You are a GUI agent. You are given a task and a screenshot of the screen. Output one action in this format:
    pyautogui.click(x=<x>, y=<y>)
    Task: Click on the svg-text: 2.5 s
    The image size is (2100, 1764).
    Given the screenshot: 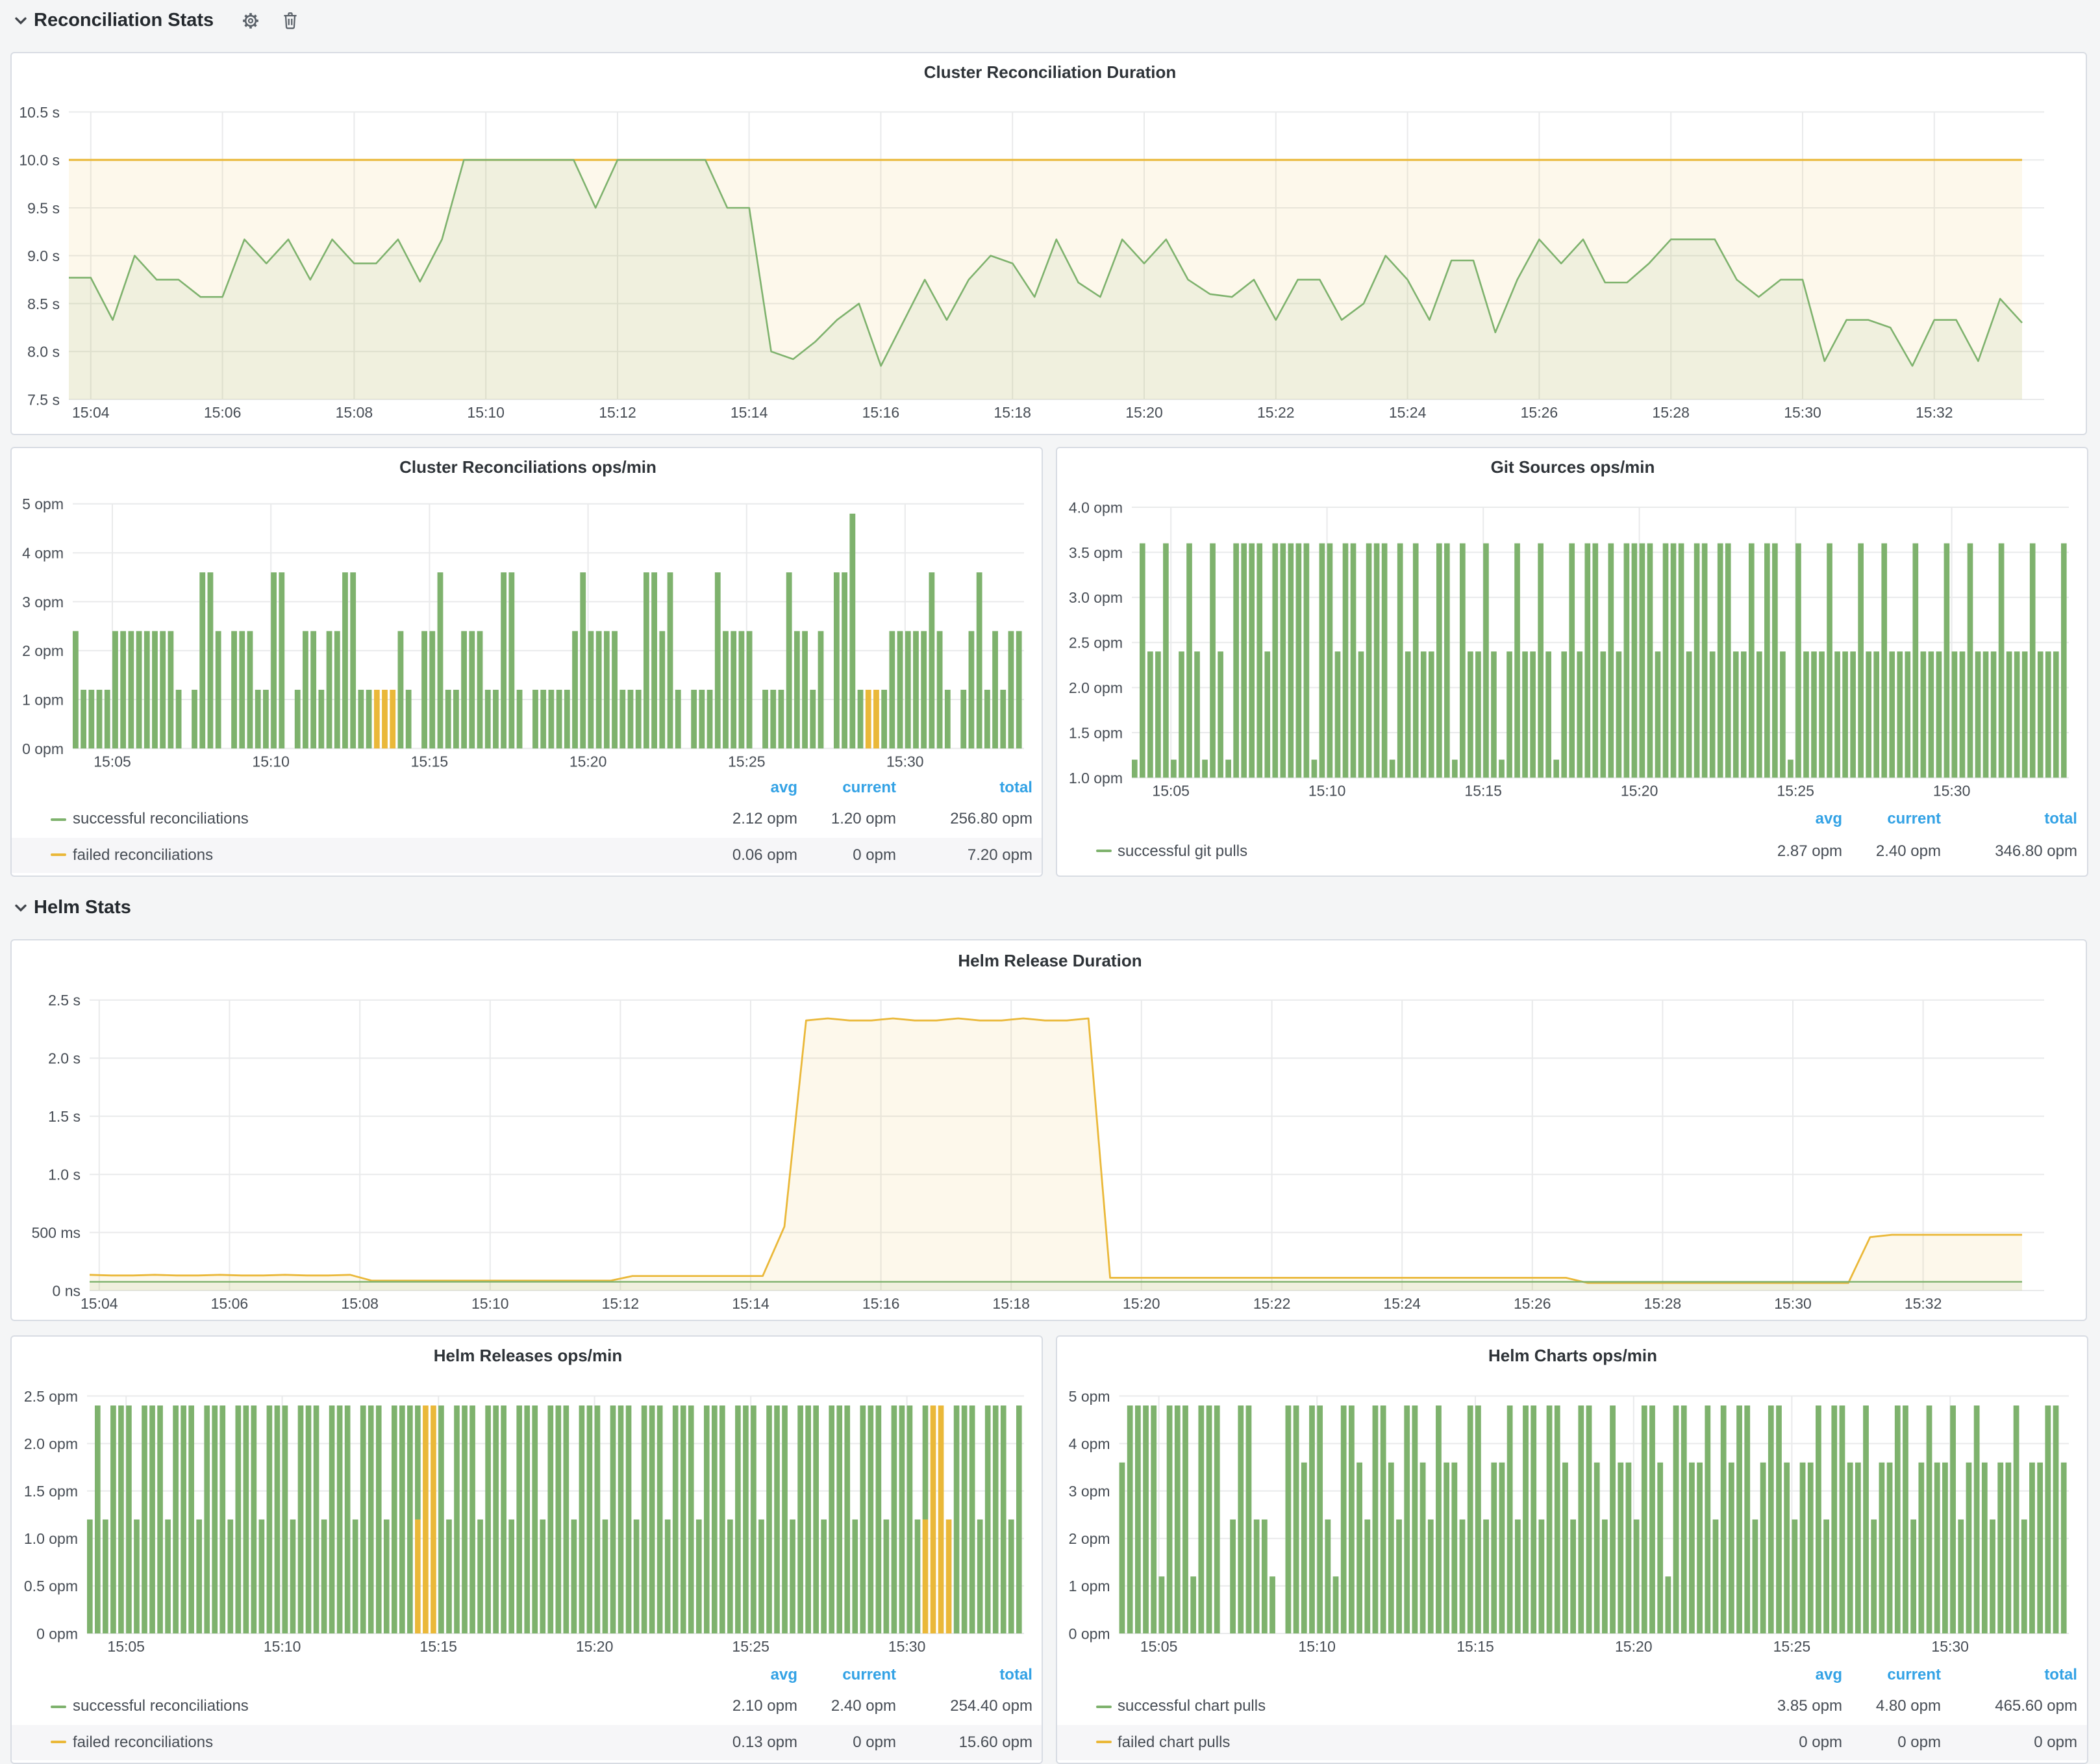 What is the action you would take?
    pyautogui.click(x=64, y=1000)
    